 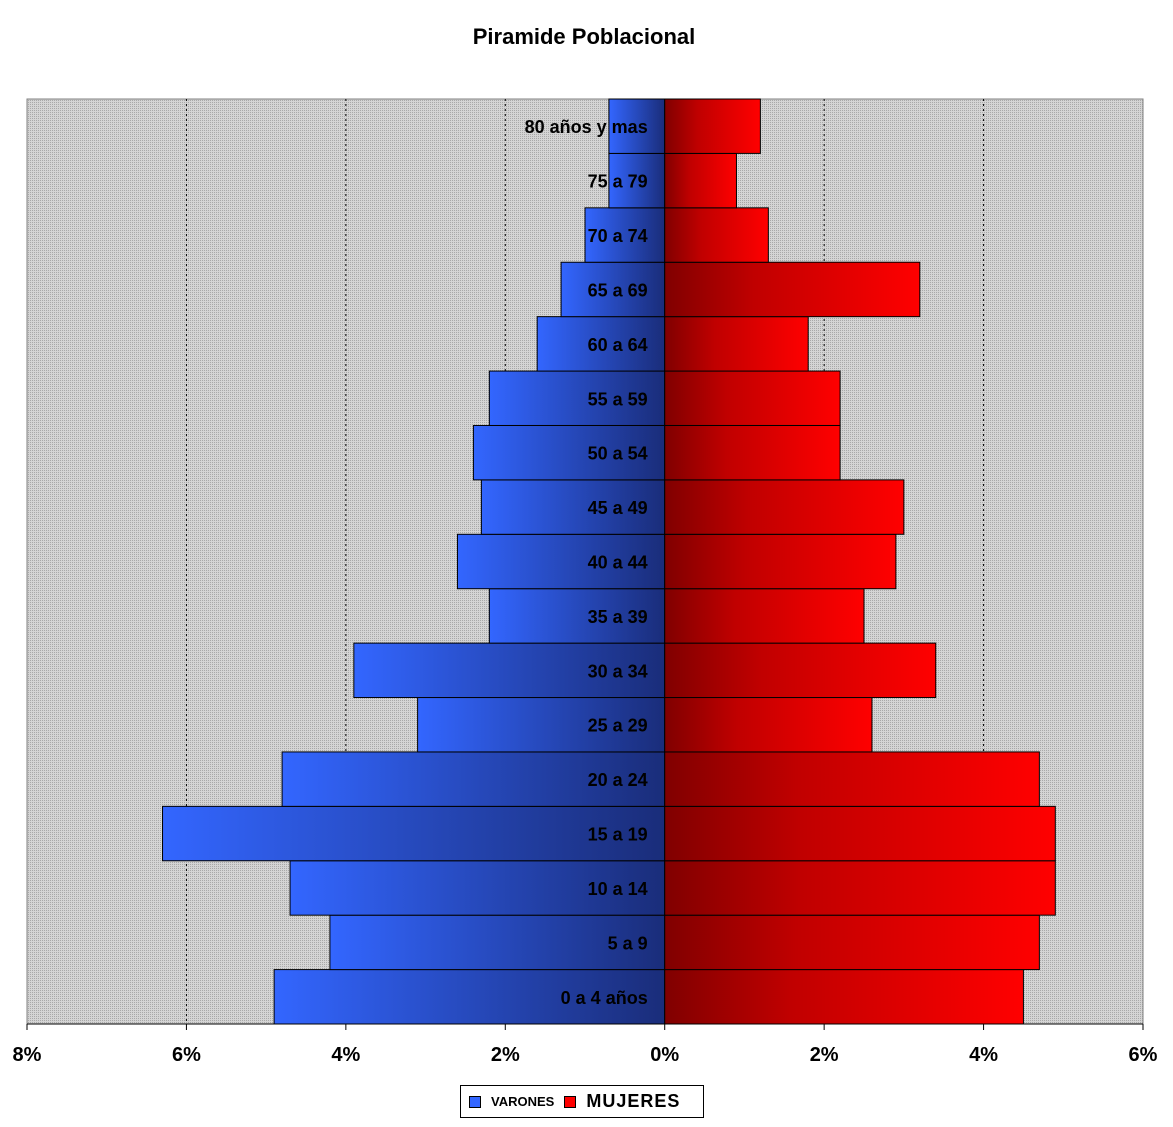 What do you see at coordinates (186, 1055) in the screenshot?
I see `x-tick-label-1: 6%` at bounding box center [186, 1055].